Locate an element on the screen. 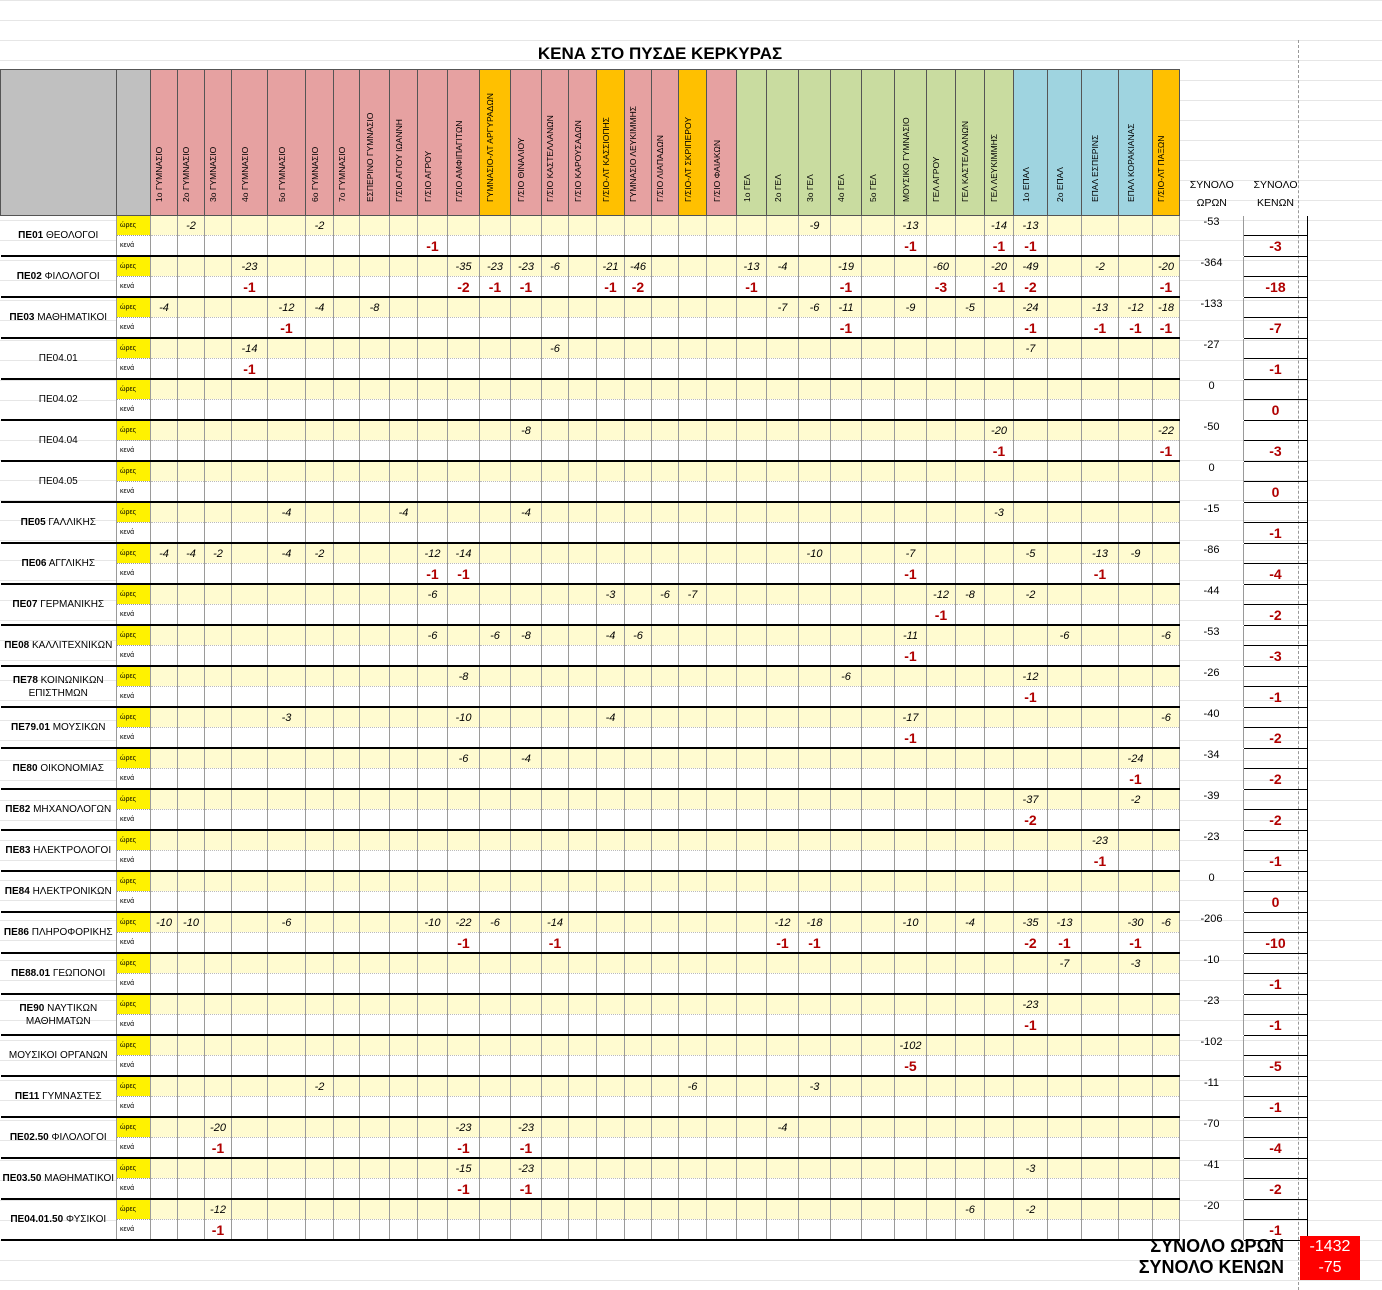 The height and width of the screenshot is (1290, 1382). total-gaps-cell: -1 is located at coordinates (1275, 1107).